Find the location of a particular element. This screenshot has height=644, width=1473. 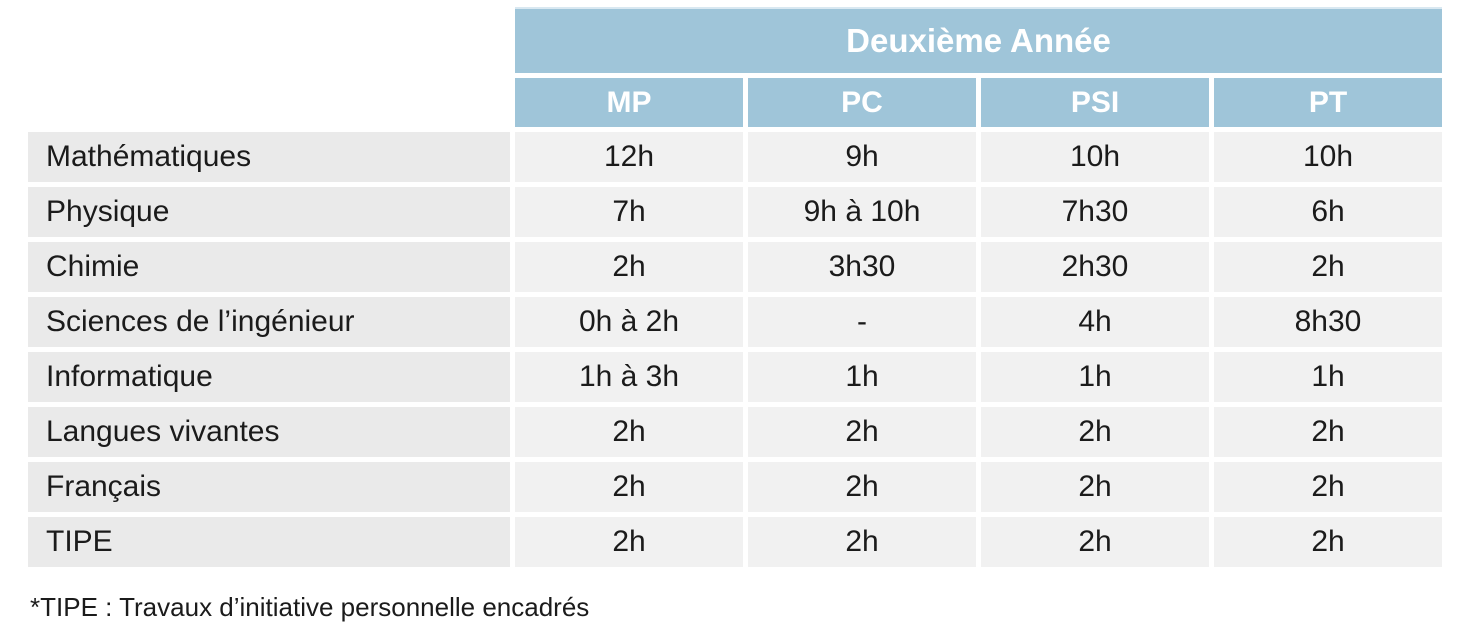

cell-tipe-mp: 2h is located at coordinates (629, 542).